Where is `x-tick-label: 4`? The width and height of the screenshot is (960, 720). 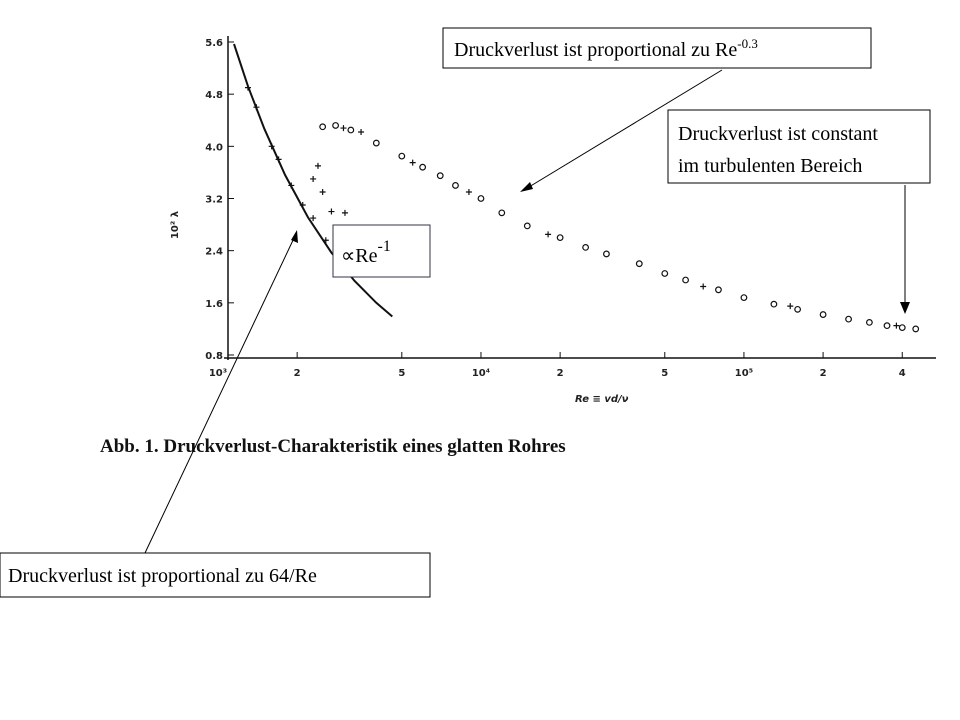 x-tick-label: 4 is located at coordinates (902, 373).